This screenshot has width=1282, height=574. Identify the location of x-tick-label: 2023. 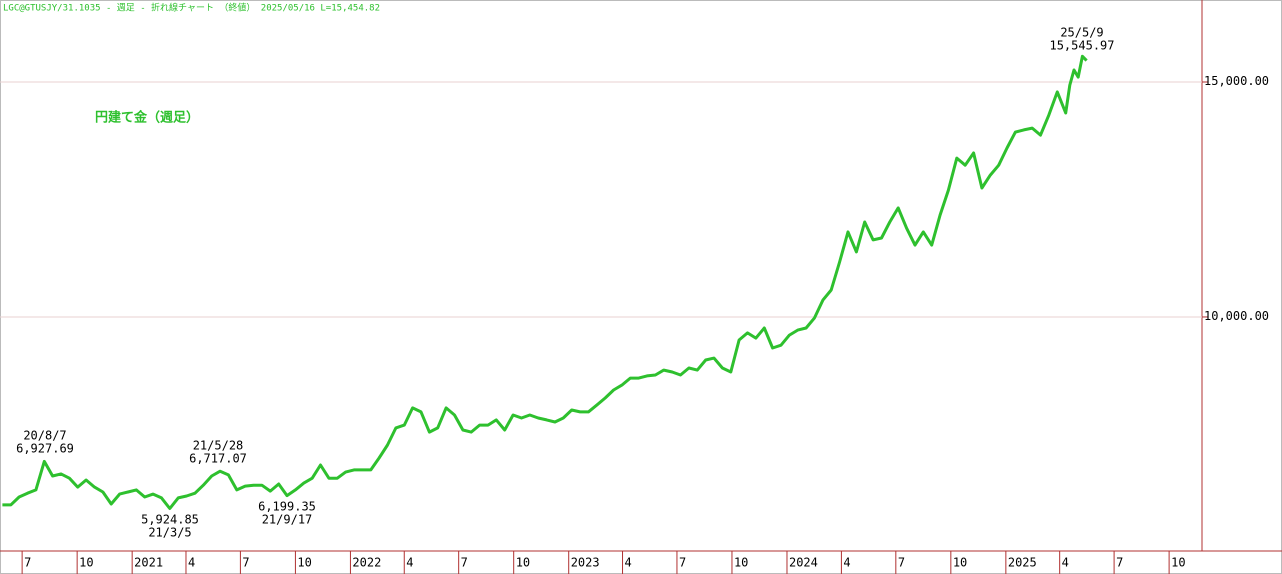
(585, 563).